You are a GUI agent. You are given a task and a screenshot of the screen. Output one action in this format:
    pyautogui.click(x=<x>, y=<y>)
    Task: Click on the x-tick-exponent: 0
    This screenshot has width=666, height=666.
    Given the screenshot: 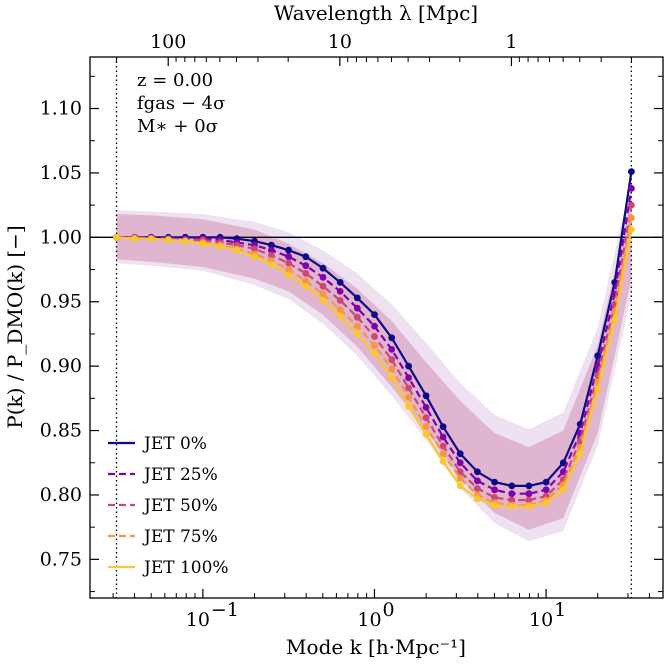 What is the action you would take?
    pyautogui.click(x=388, y=610)
    